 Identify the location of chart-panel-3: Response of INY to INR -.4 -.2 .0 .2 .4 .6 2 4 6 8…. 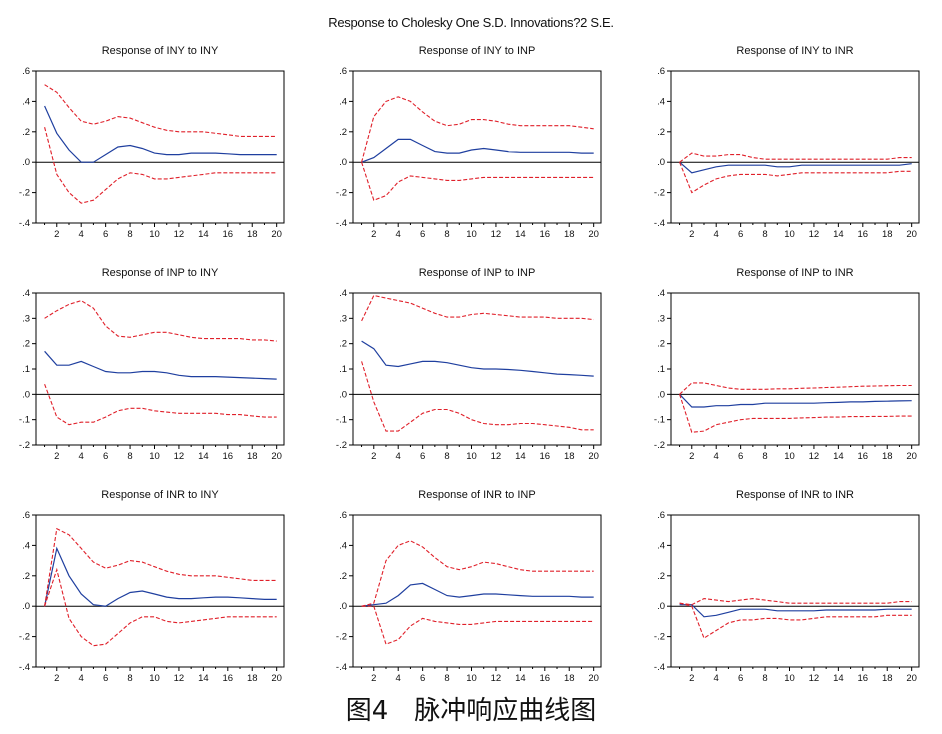
(787, 142).